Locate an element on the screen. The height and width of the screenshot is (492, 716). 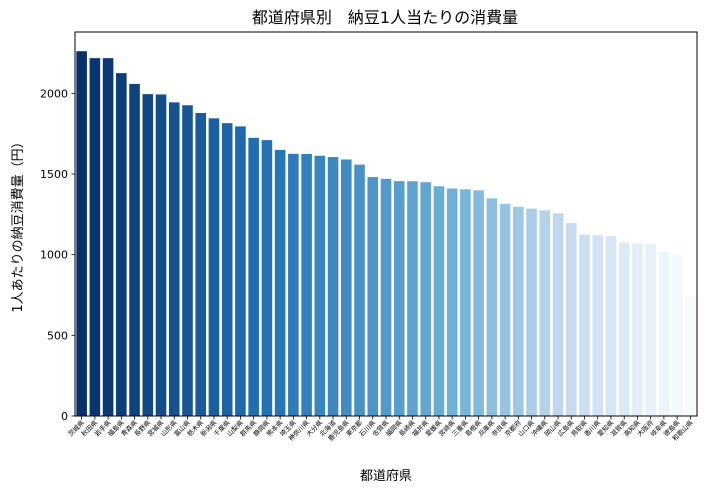
y-axis-ticks: 0 500 1000 1500 2000 is located at coordinates (57, 255).